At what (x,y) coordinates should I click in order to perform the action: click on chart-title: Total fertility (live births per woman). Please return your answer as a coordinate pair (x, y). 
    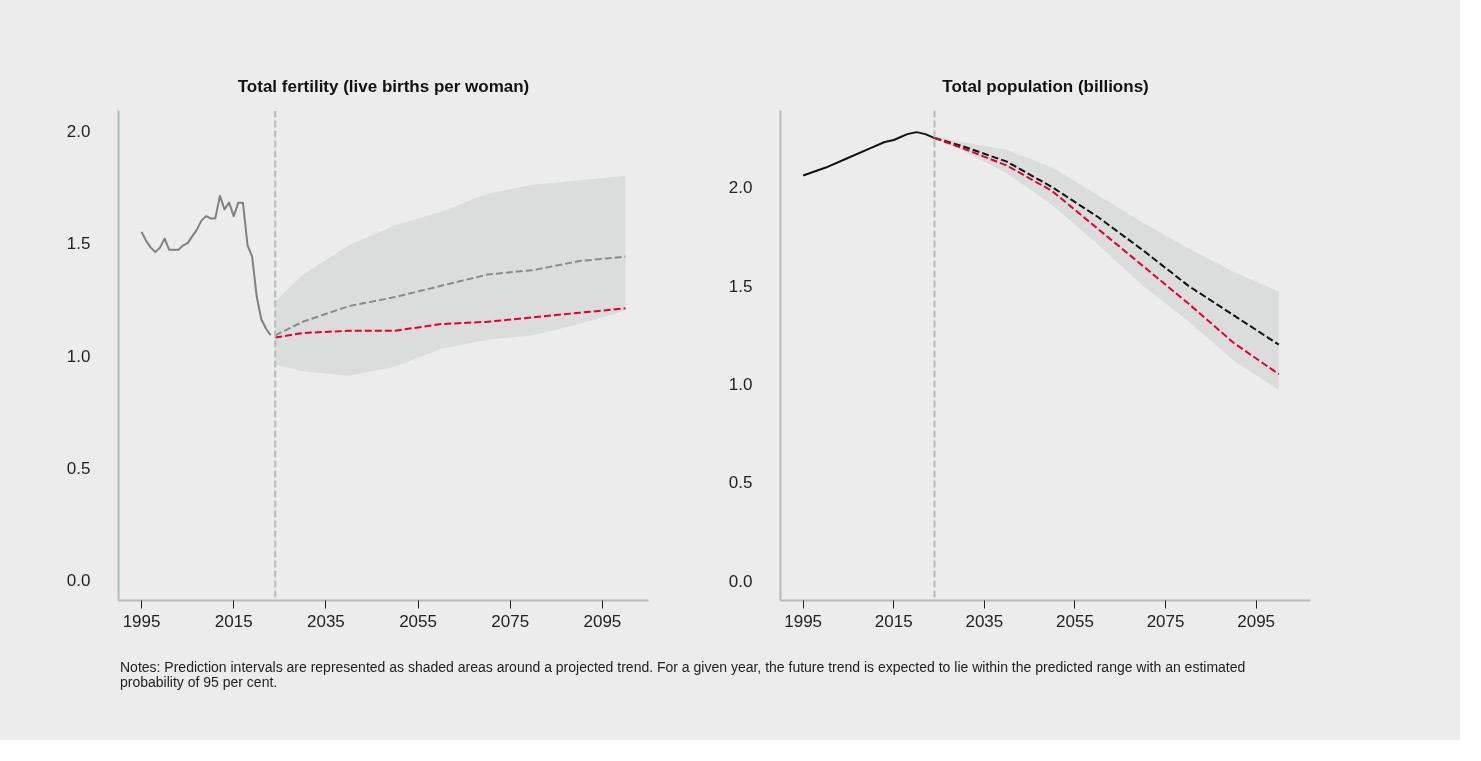
    Looking at the image, I should click on (383, 86).